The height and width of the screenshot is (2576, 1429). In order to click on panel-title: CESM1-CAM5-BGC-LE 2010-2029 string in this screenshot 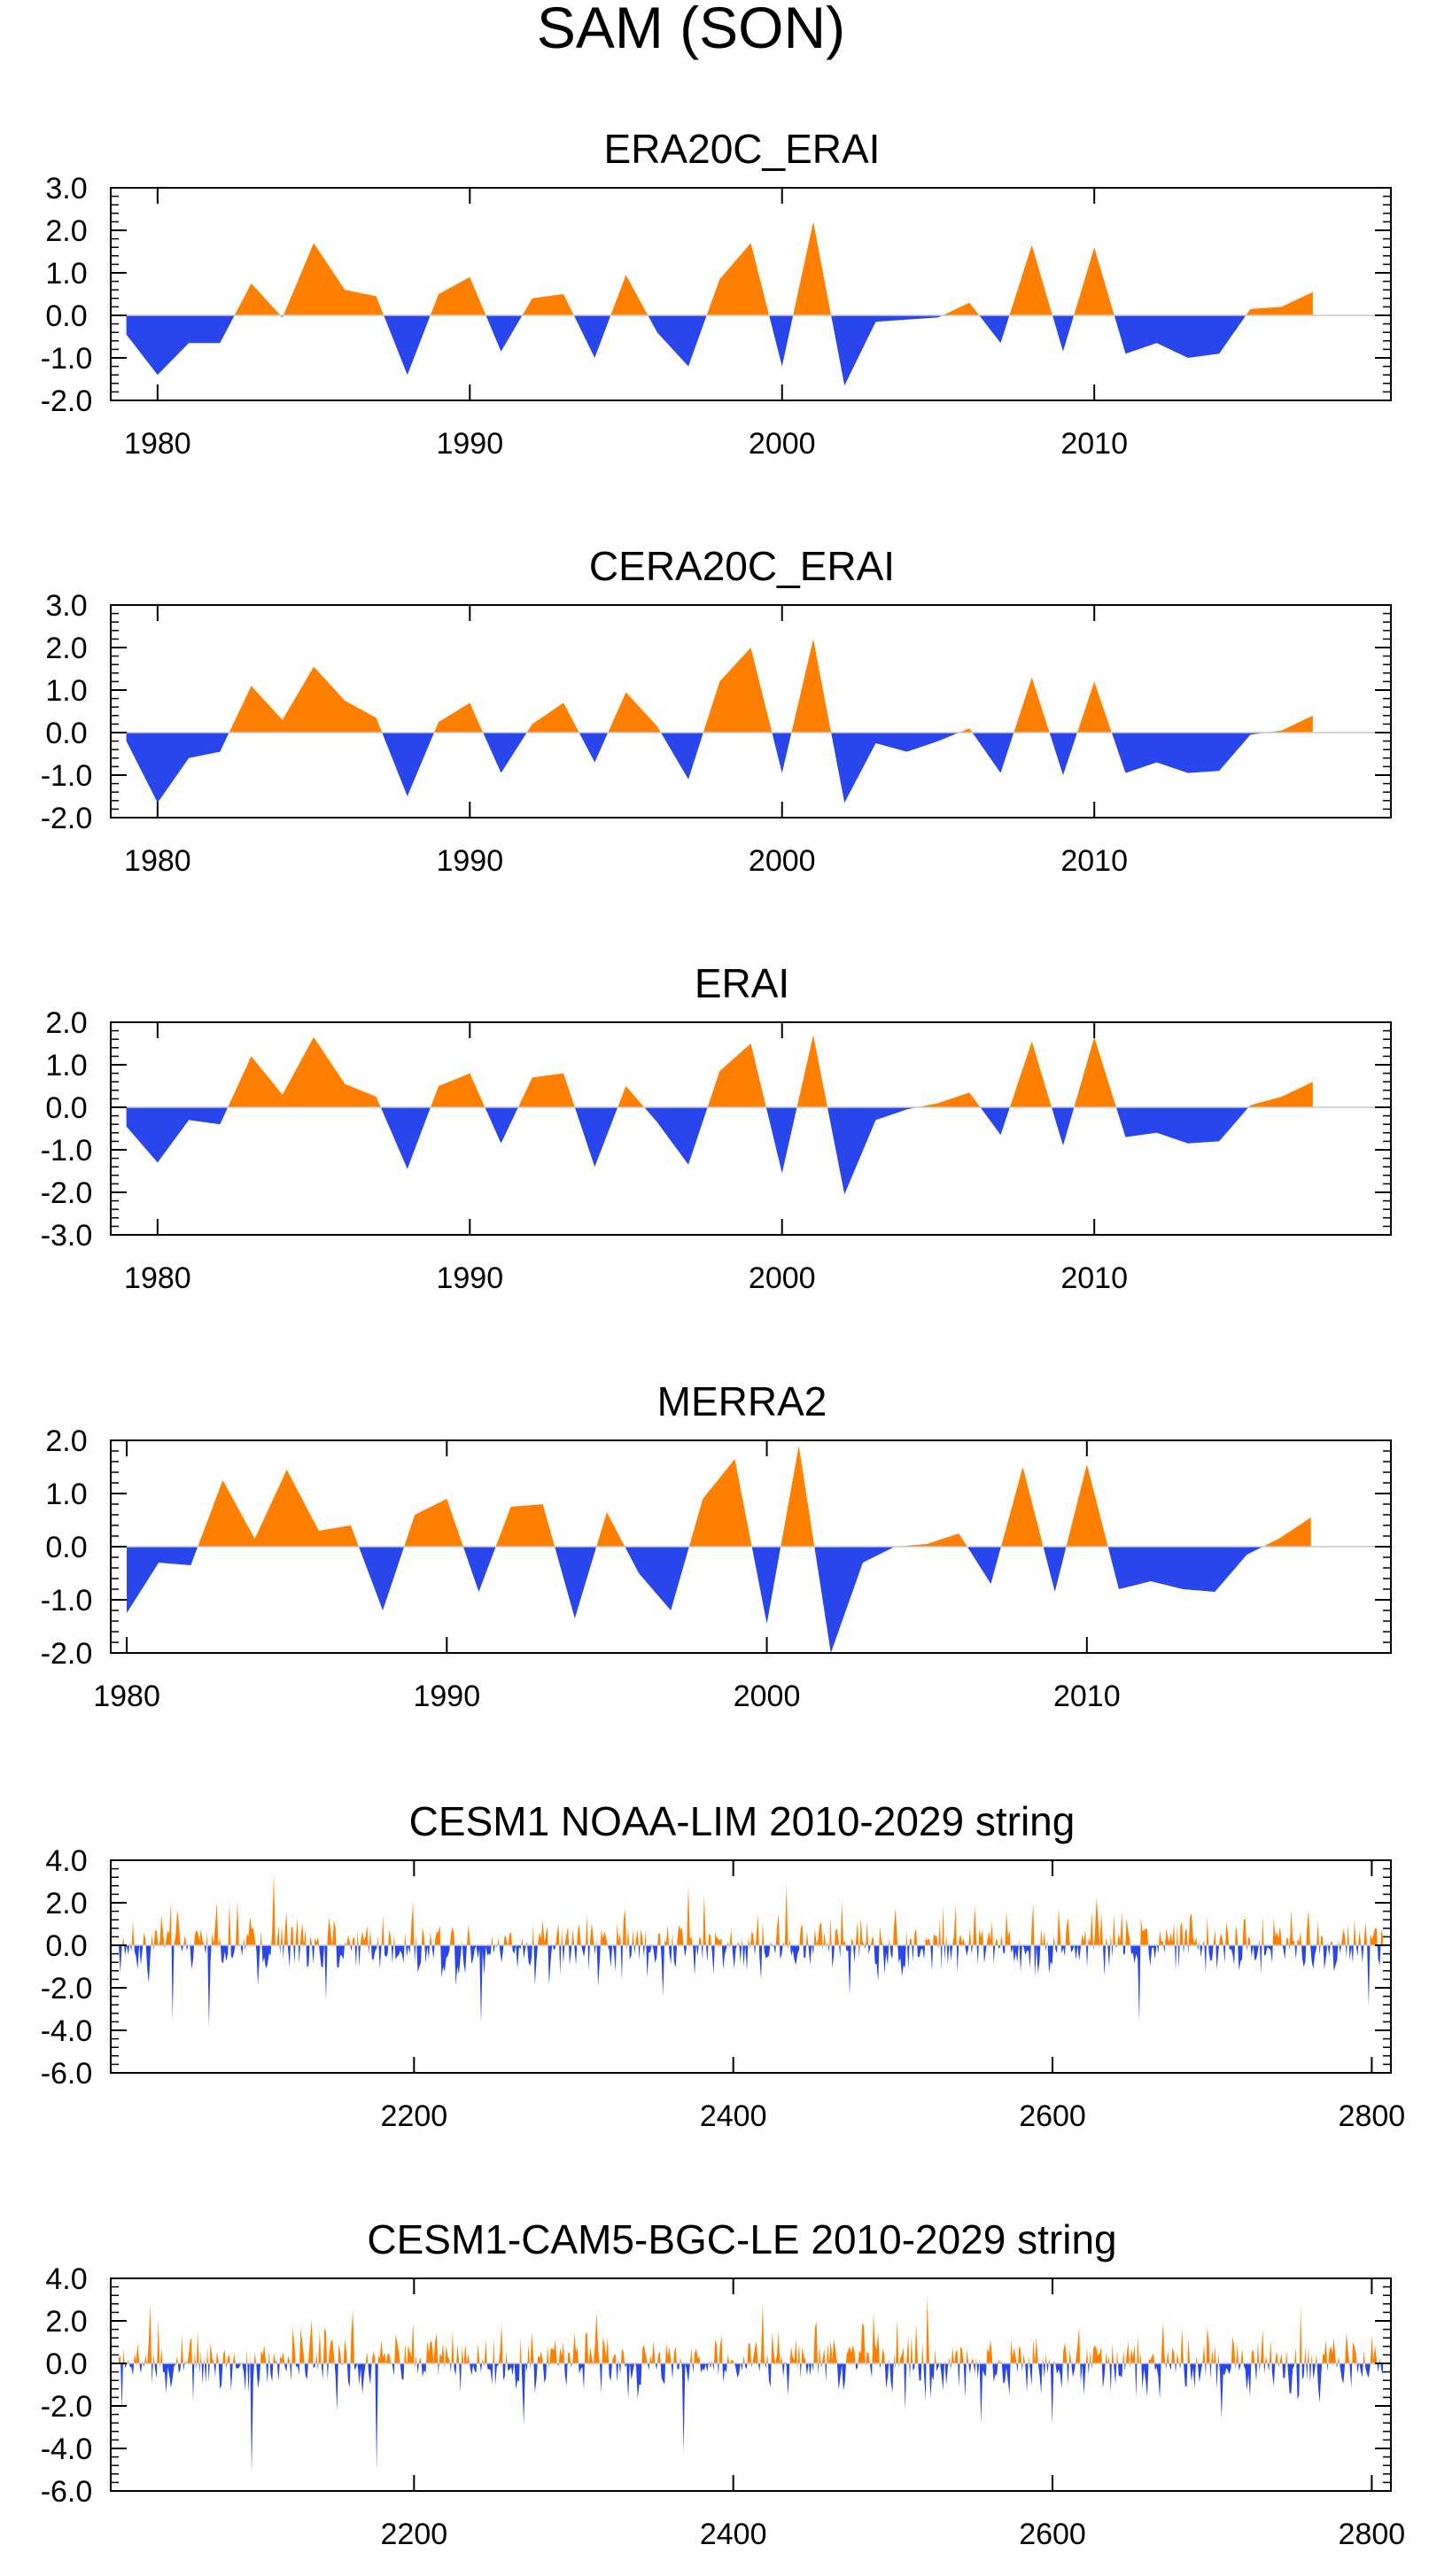, I will do `click(741, 2239)`.